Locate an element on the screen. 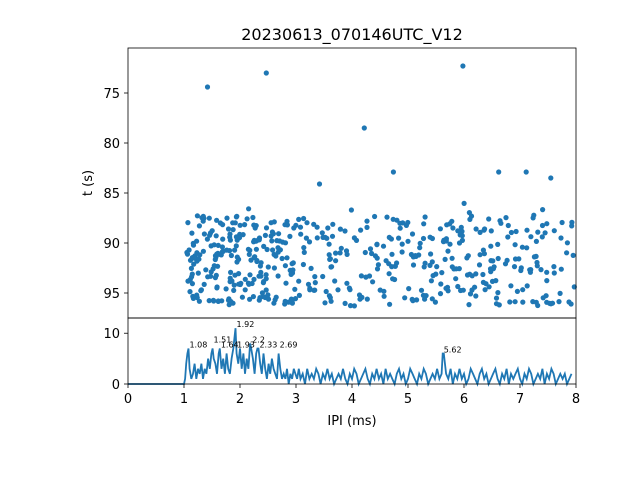  y-tick-label: 80 is located at coordinates (111, 144).